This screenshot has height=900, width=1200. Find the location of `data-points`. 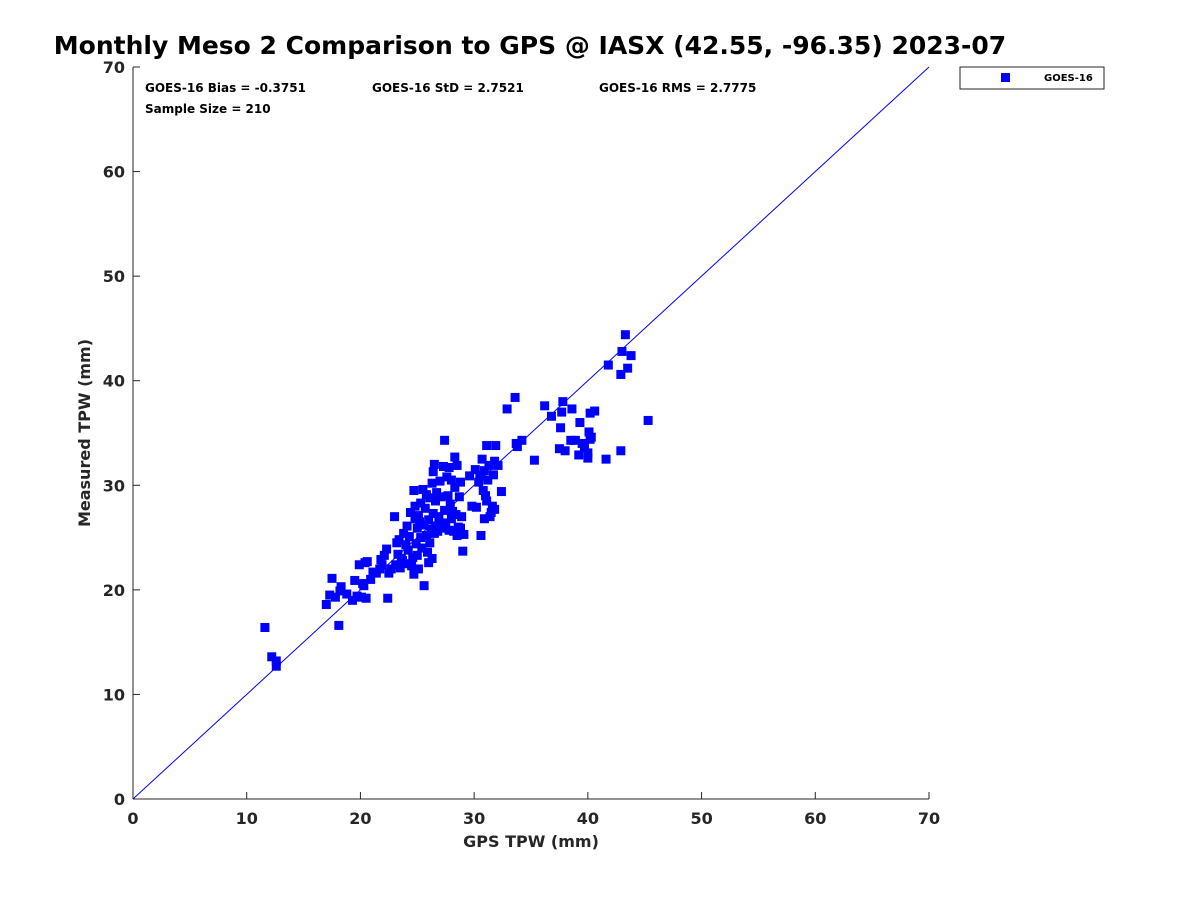

data-points is located at coordinates (456, 500).